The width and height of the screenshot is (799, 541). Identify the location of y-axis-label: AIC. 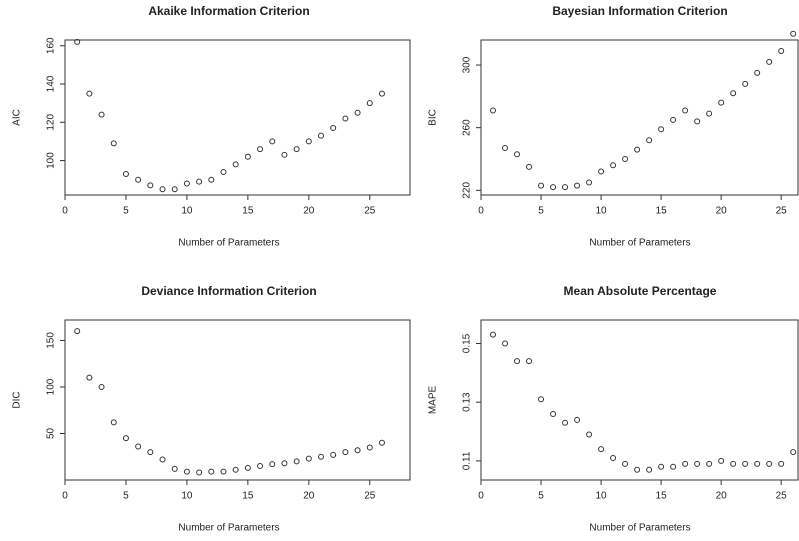
(17, 117).